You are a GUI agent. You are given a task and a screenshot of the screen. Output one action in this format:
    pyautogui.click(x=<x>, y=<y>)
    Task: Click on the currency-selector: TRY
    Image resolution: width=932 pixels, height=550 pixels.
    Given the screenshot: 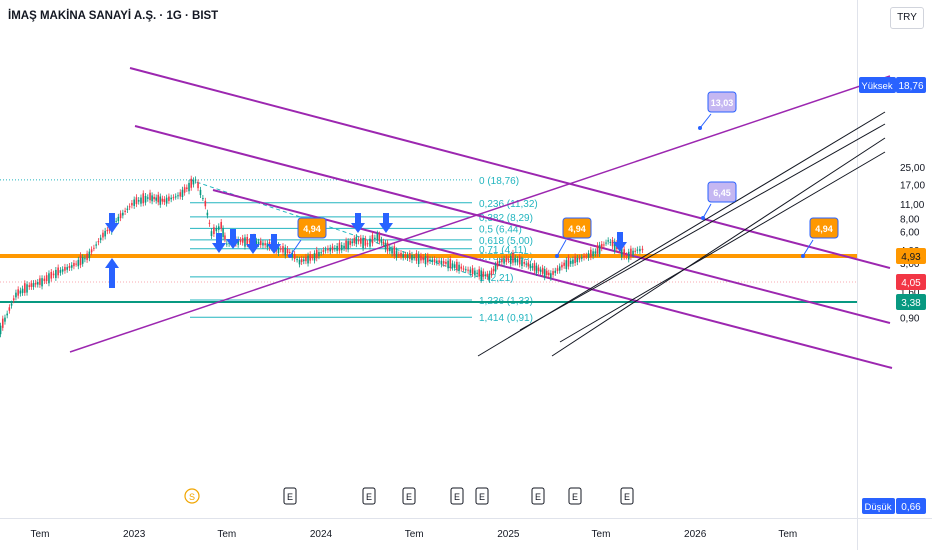 What is the action you would take?
    pyautogui.click(x=907, y=18)
    